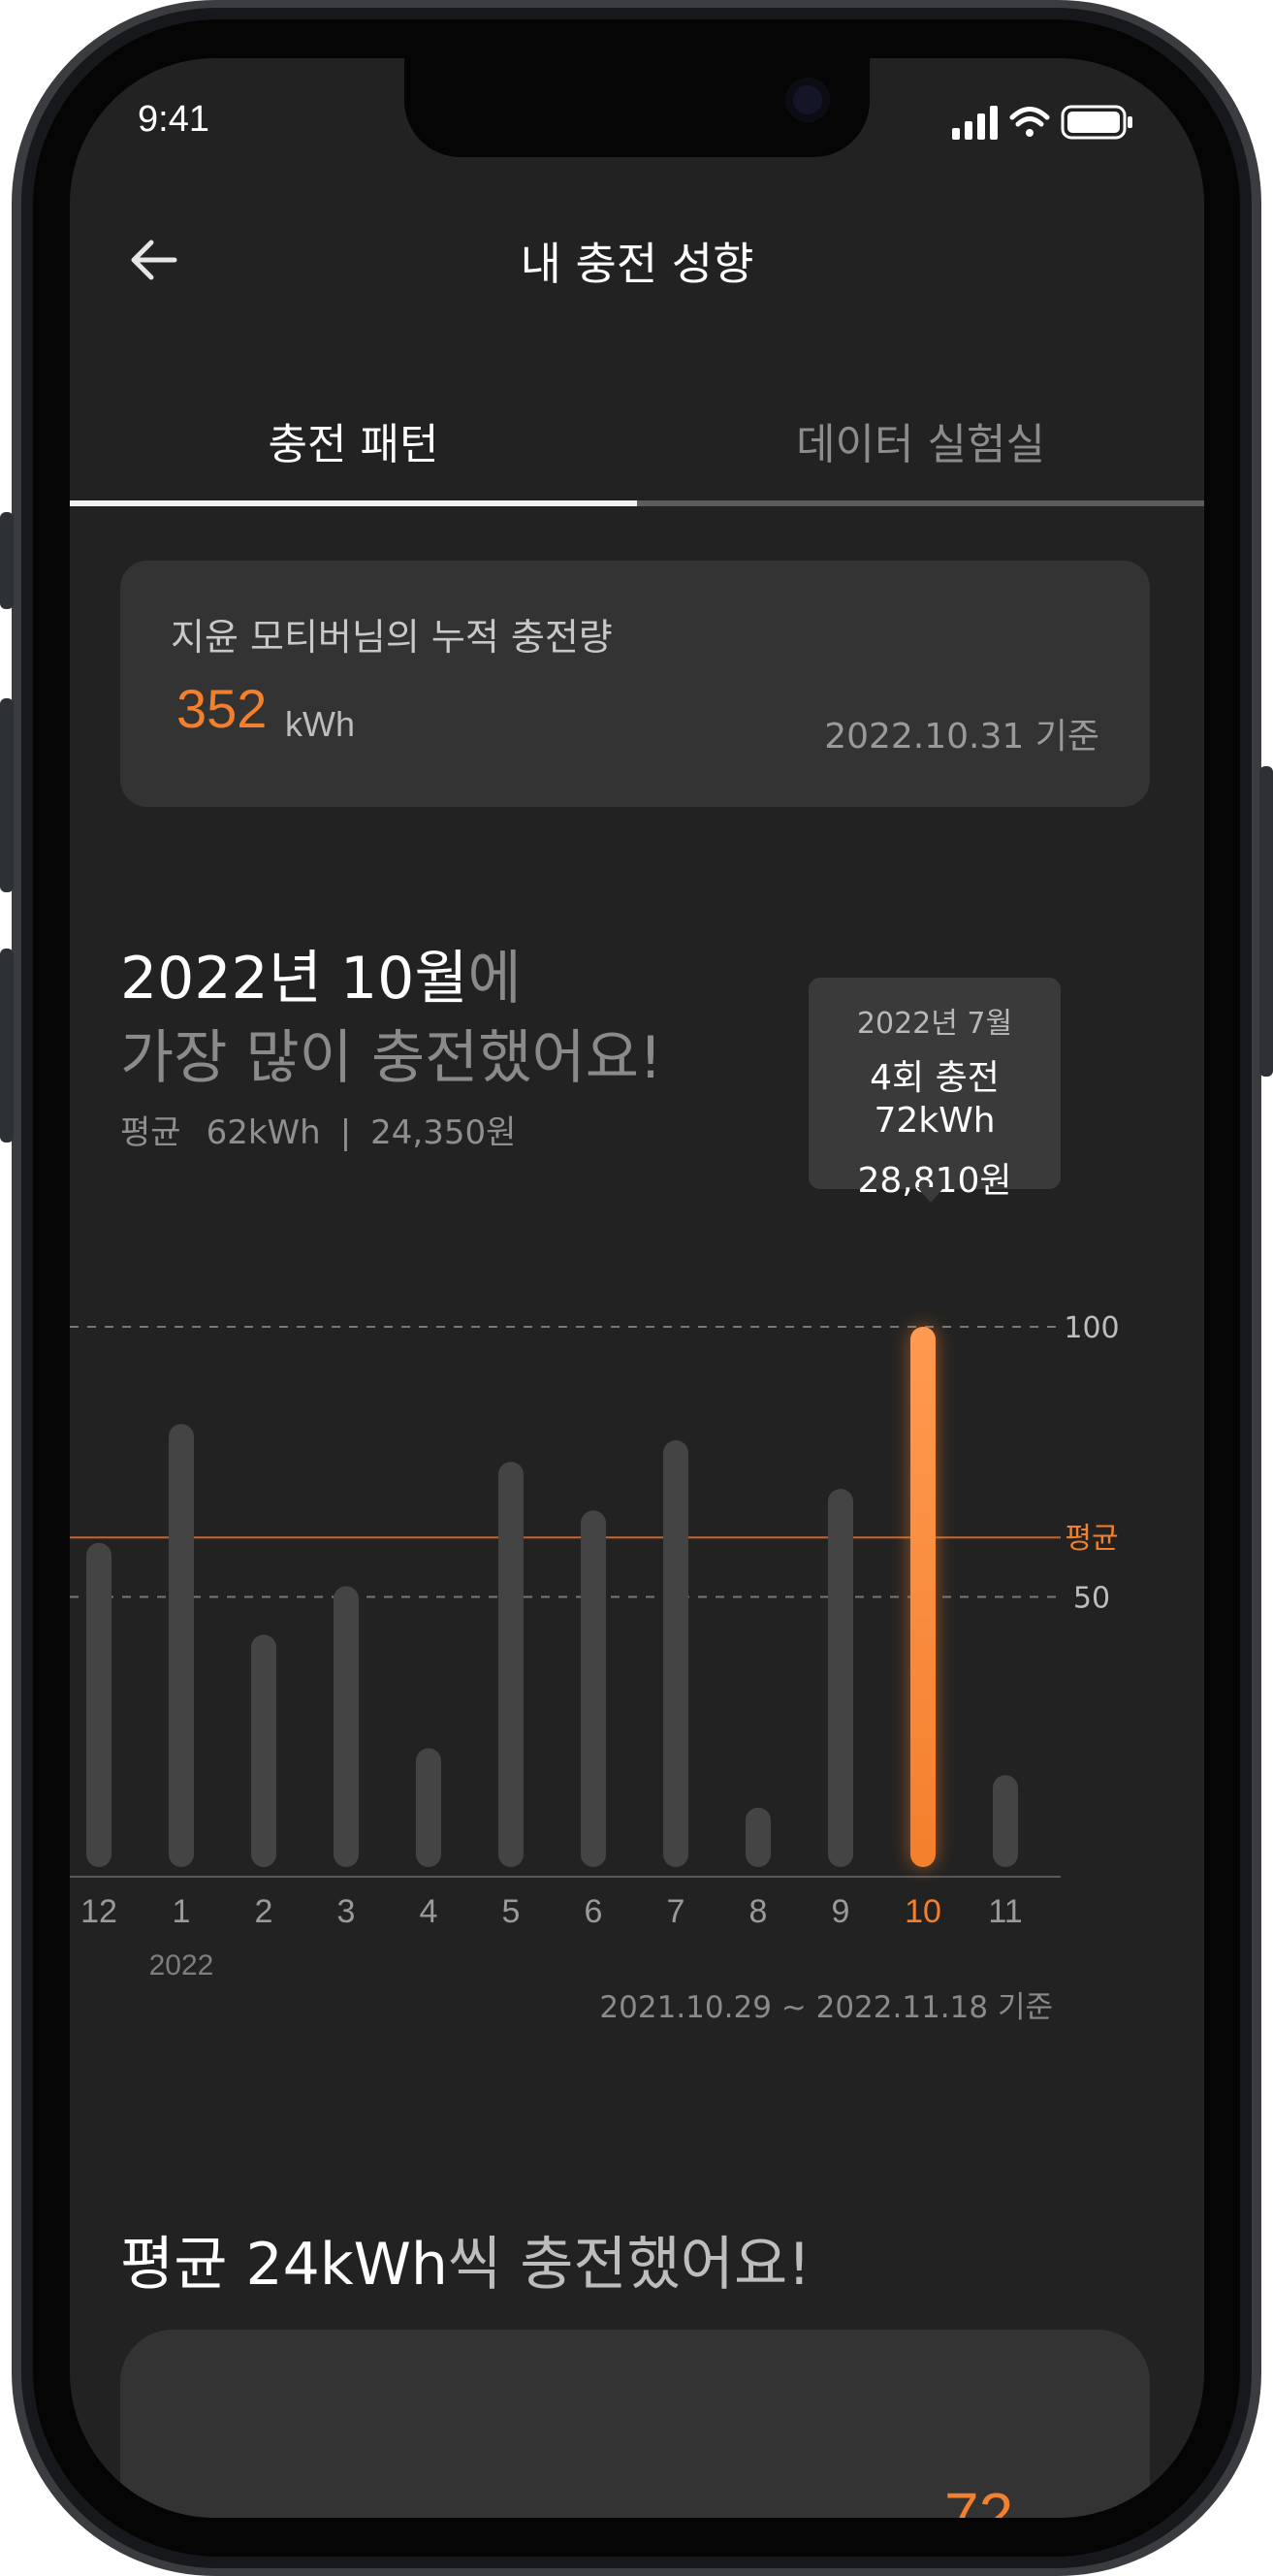 The width and height of the screenshot is (1273, 2576). I want to click on x-tick-label-6: 6, so click(594, 1911).